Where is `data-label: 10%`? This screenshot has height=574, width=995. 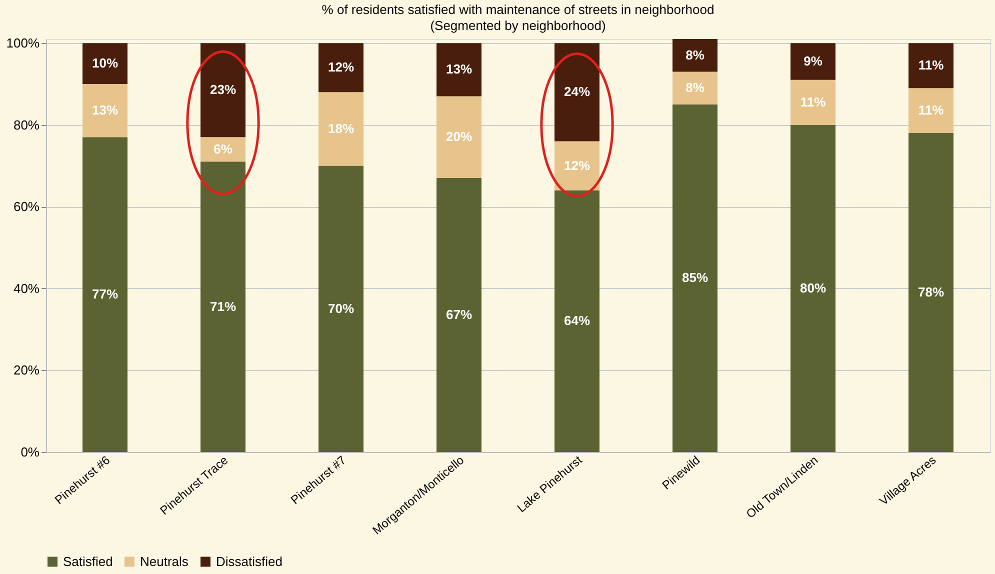
data-label: 10% is located at coordinates (105, 63).